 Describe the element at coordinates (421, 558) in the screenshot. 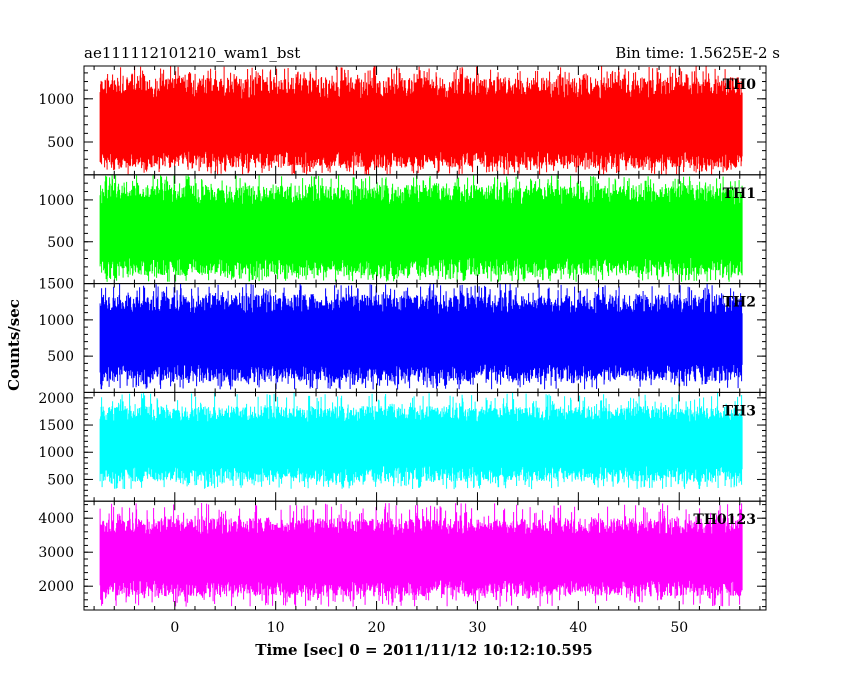

I see `series-core-th0123` at that location.